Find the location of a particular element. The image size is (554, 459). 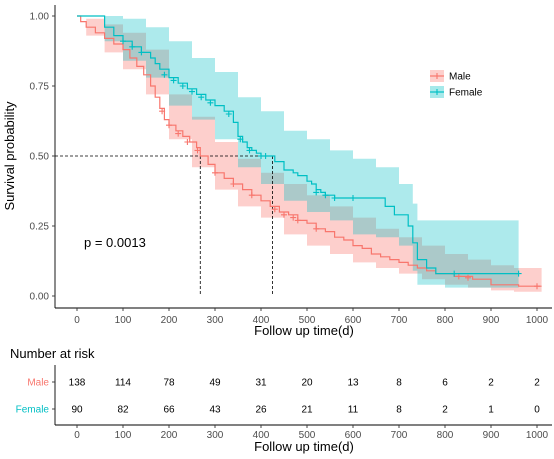

risk-x-tick-label: 300 is located at coordinates (215, 435).